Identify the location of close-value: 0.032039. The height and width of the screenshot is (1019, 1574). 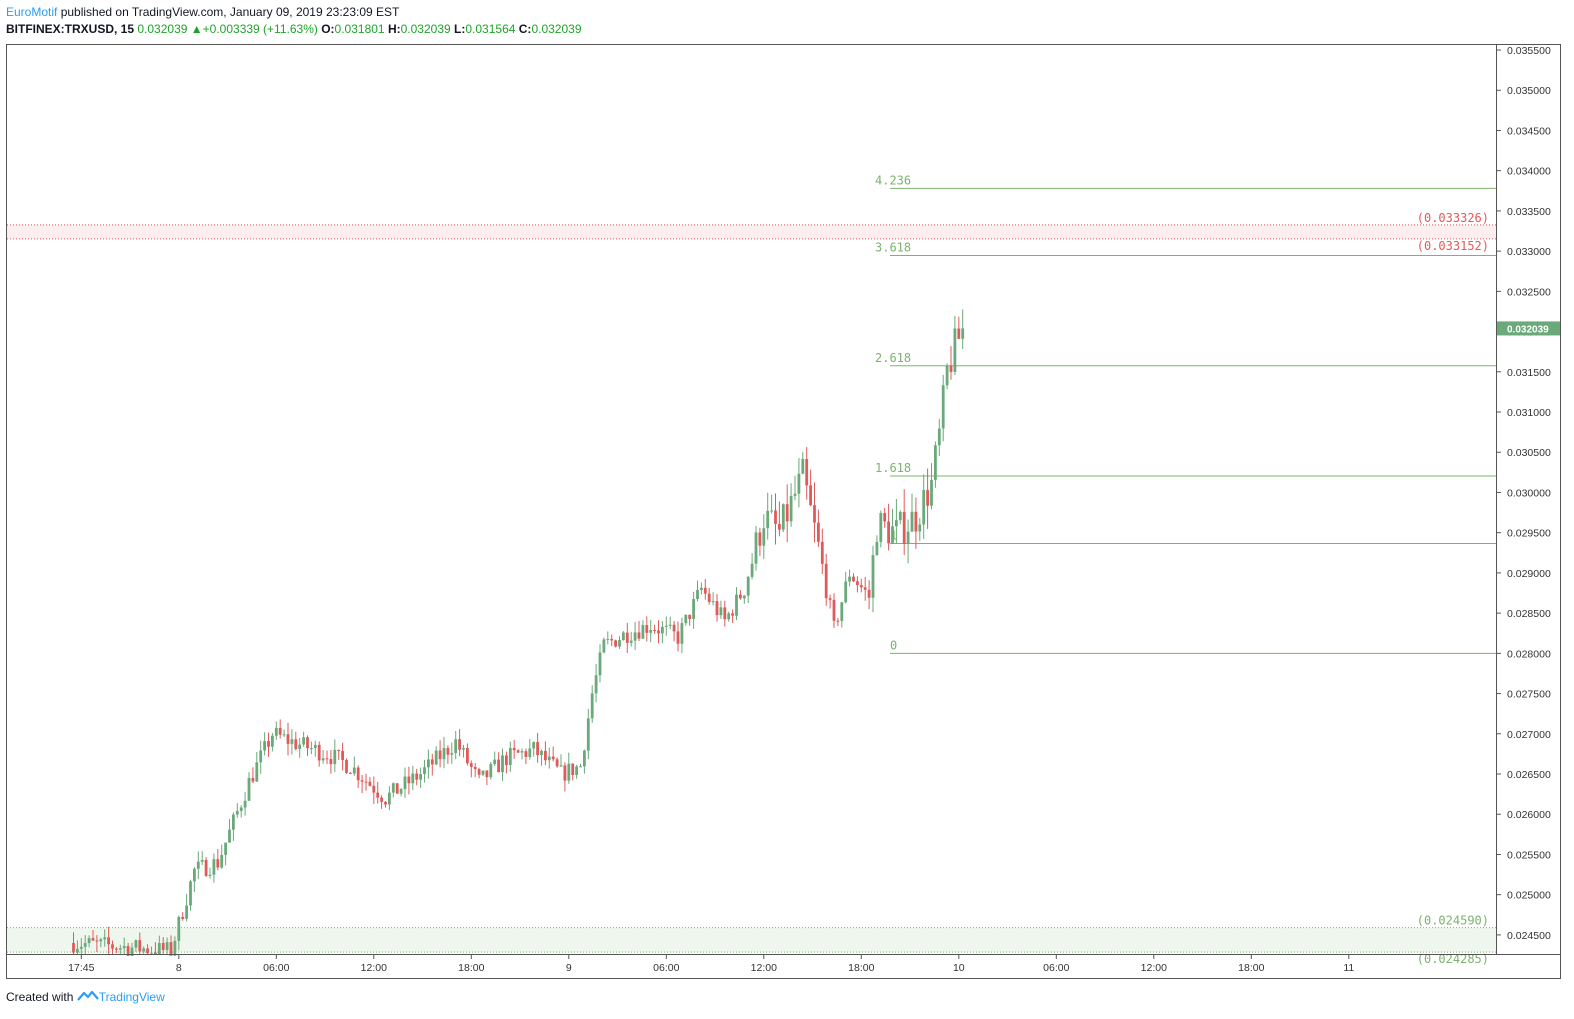
(556, 29).